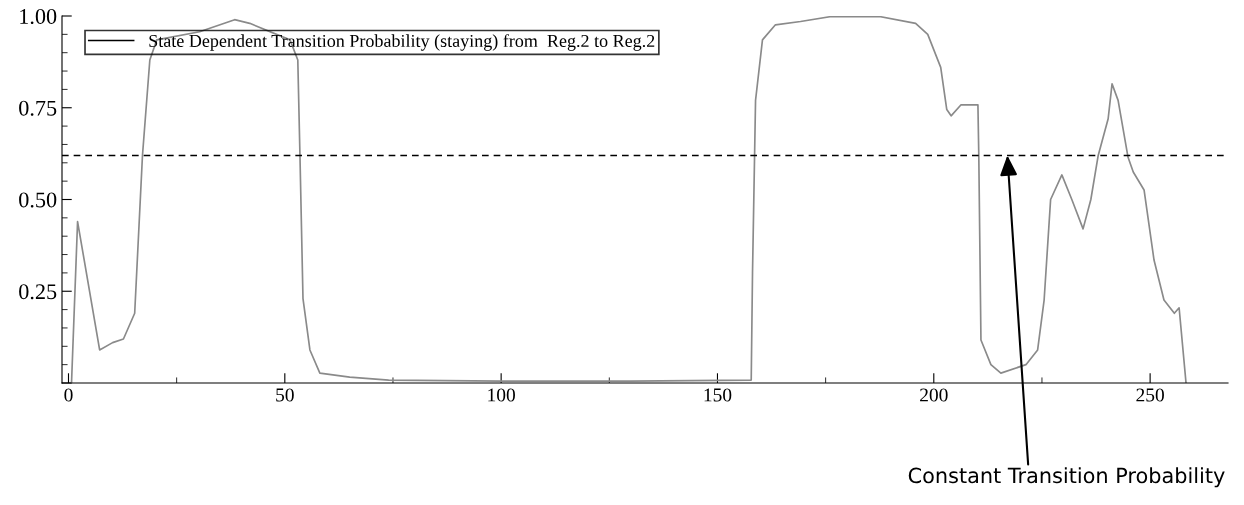 This screenshot has height=505, width=1244. Describe the element at coordinates (38, 16) in the screenshot. I see `y-tick-label: 1.00` at that location.